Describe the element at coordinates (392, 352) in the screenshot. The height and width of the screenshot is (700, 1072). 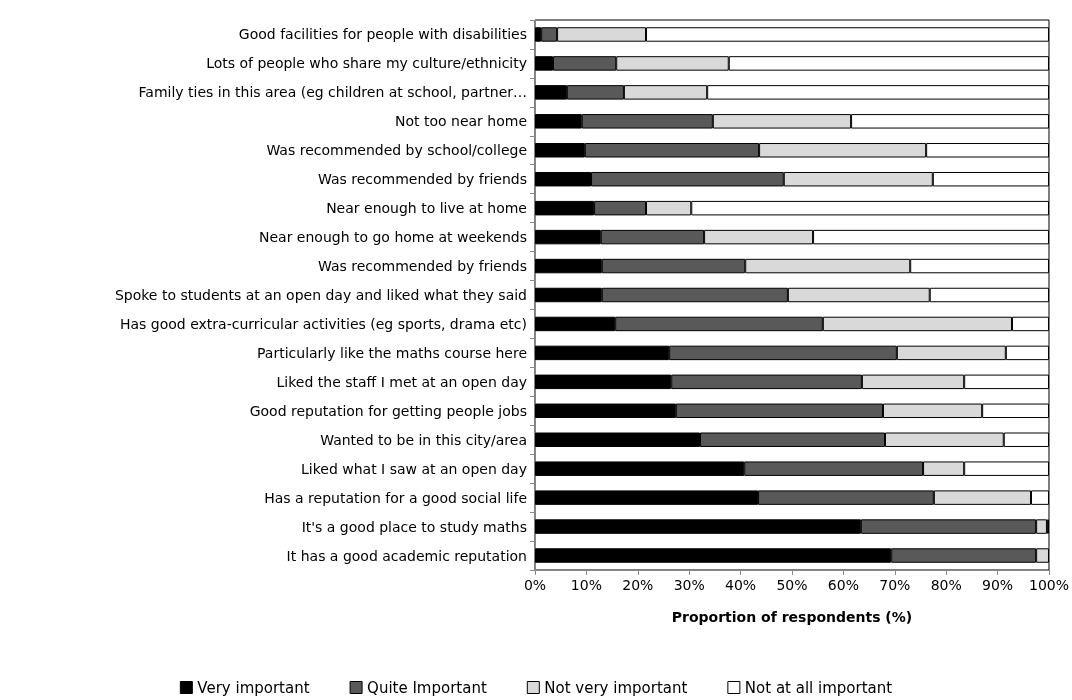
I see `y-tick-label: Particularly like the maths course here` at that location.